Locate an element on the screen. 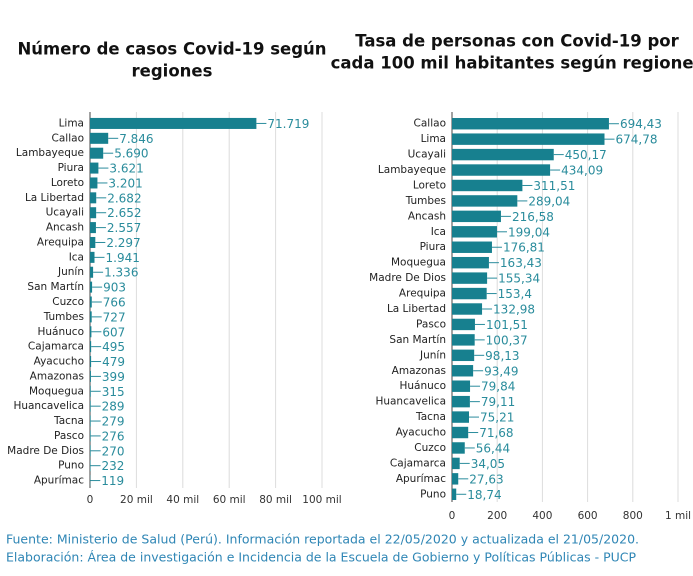 This screenshot has height=576, width=693. category-label: Tacna is located at coordinates (68, 421).